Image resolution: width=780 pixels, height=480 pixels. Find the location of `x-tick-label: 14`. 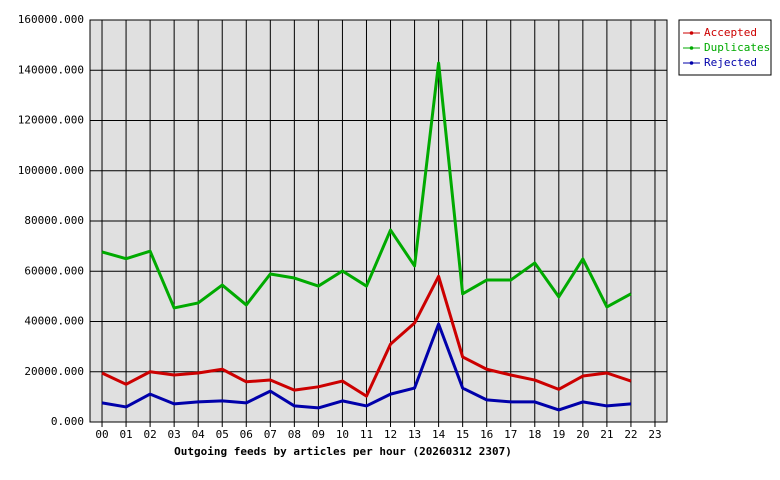

x-tick-label: 14 is located at coordinates (439, 434).